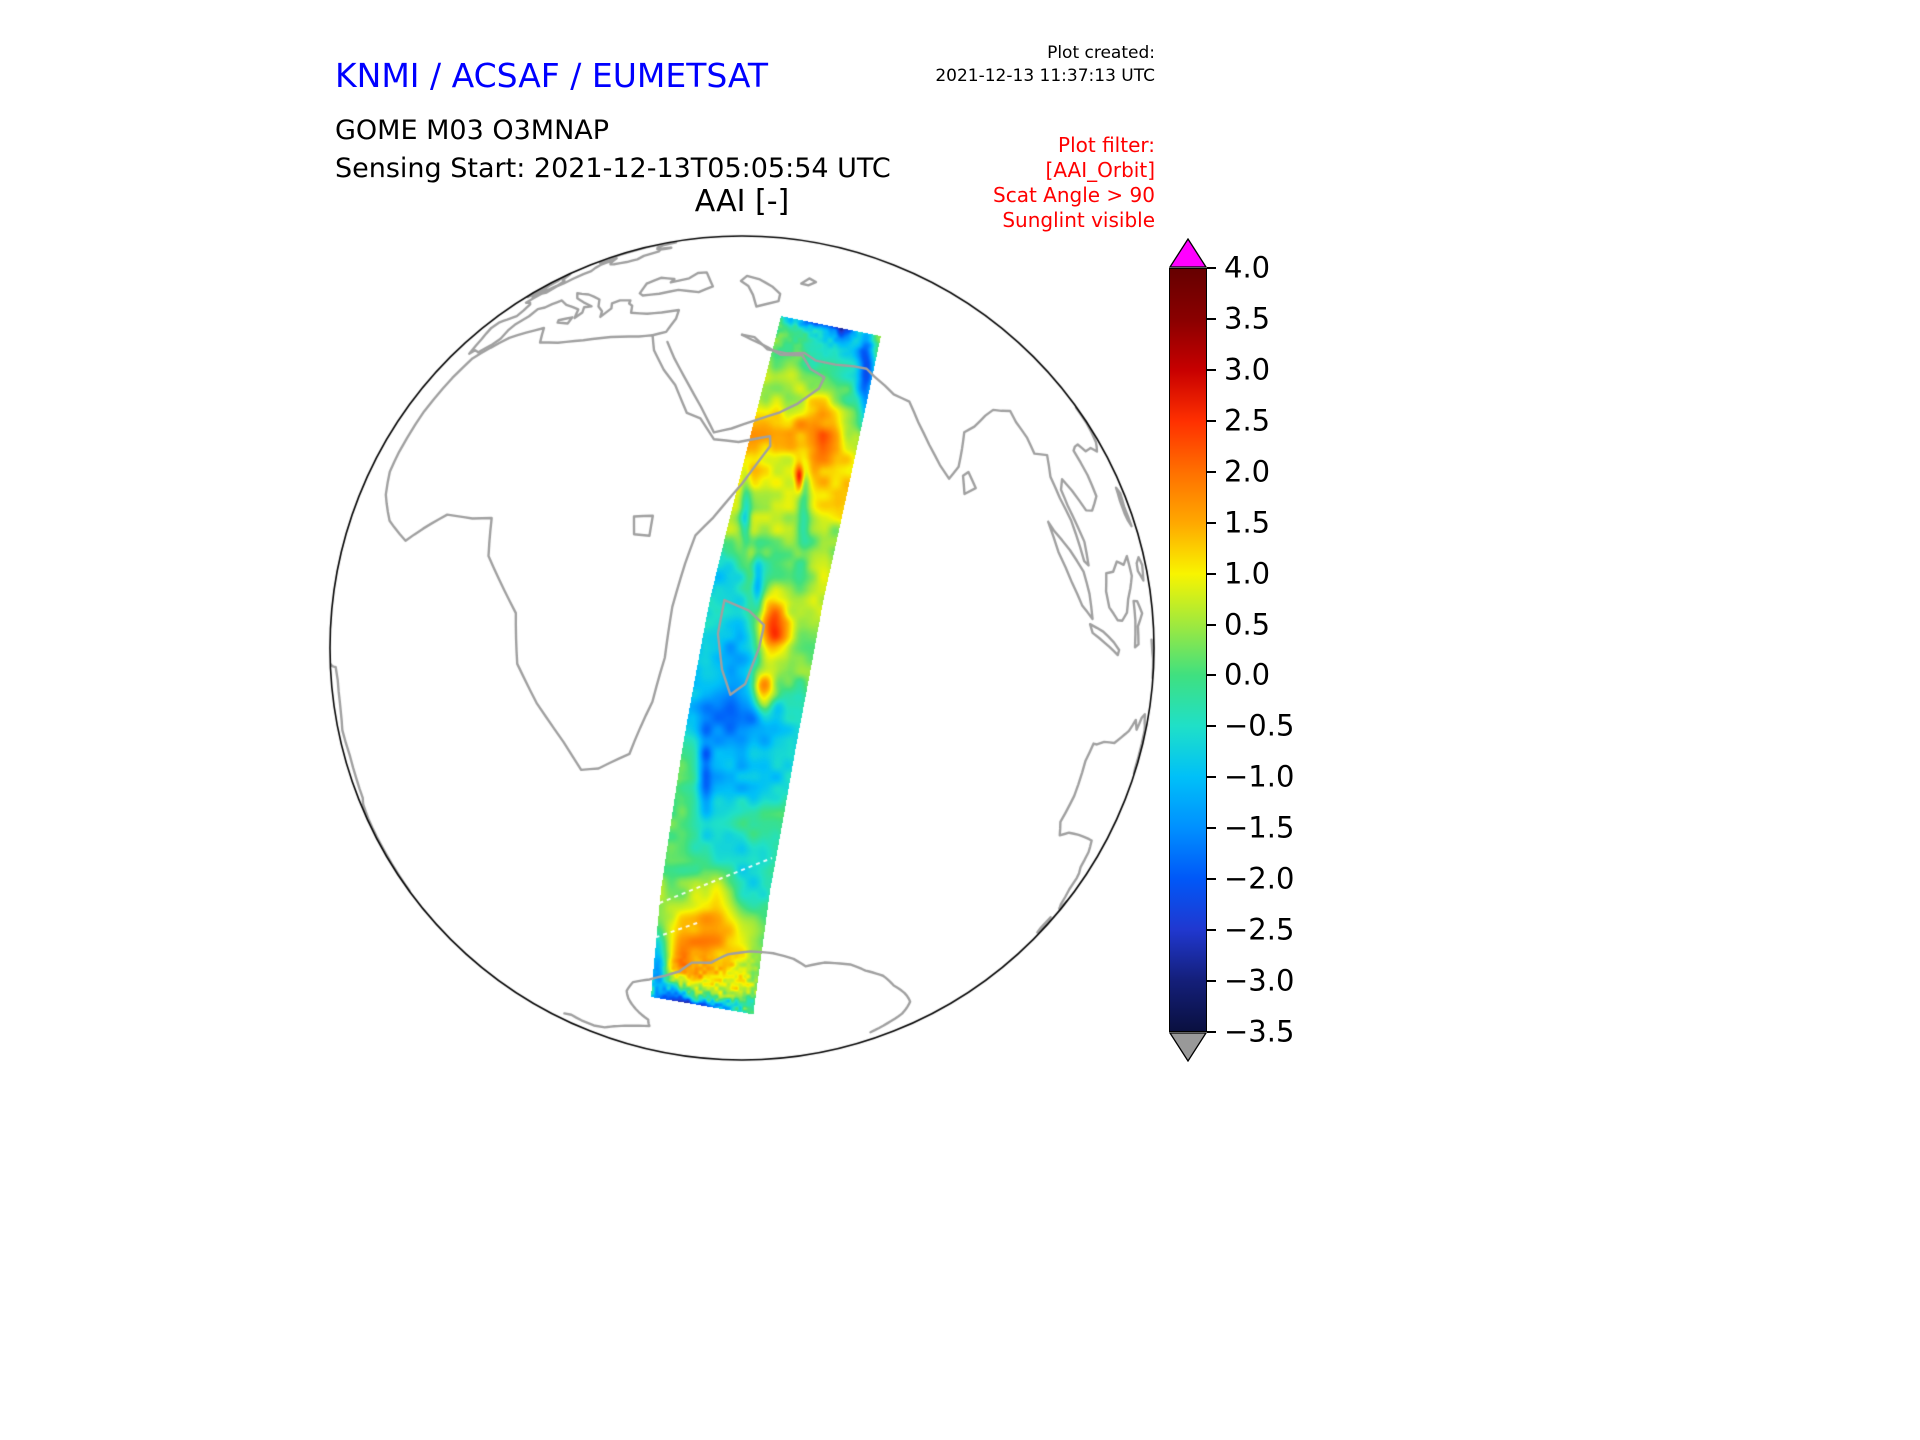  I want to click on colorbar-tick-label: 0.5, so click(1247, 623).